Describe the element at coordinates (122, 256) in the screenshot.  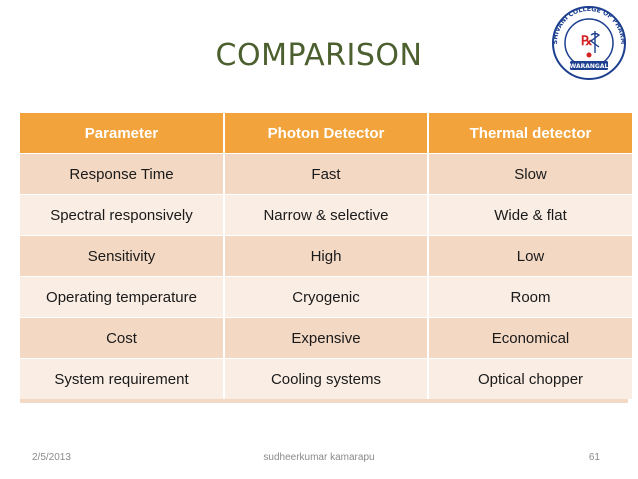
I see `table-cell: Sensitivity` at that location.